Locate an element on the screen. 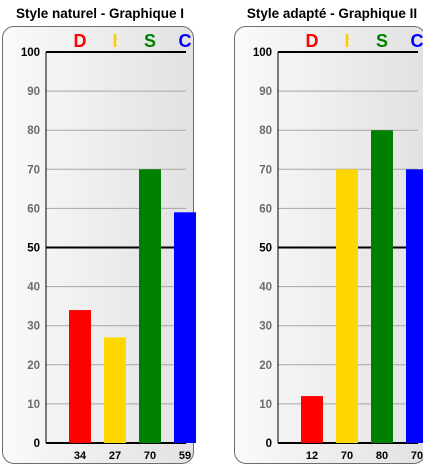  chart-title: Style adapté - Graphique II is located at coordinates (332, 13).